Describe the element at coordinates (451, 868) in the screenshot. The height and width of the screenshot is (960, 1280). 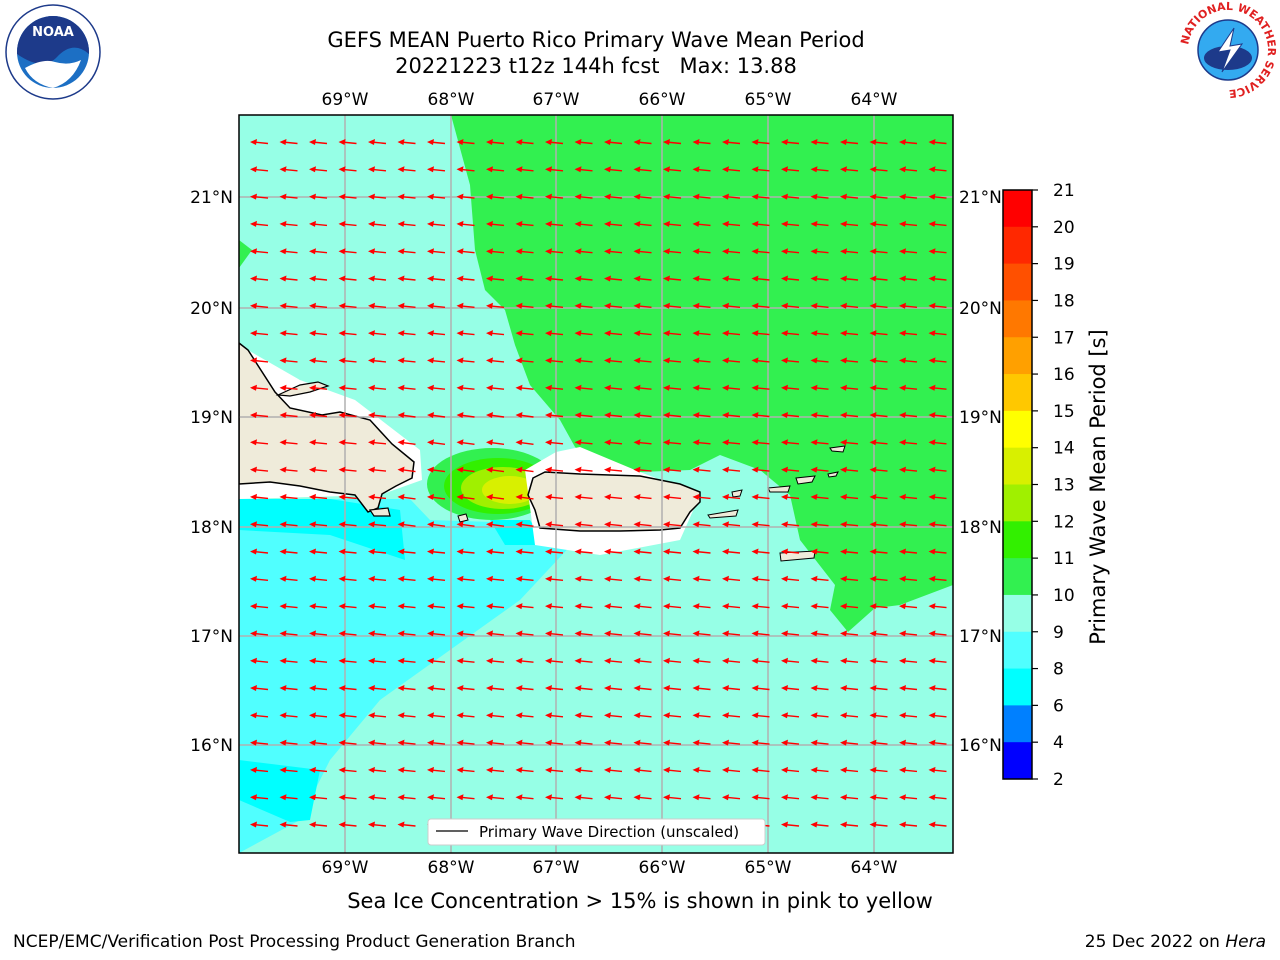
I see `lon-label-bottom: 68°W` at that location.